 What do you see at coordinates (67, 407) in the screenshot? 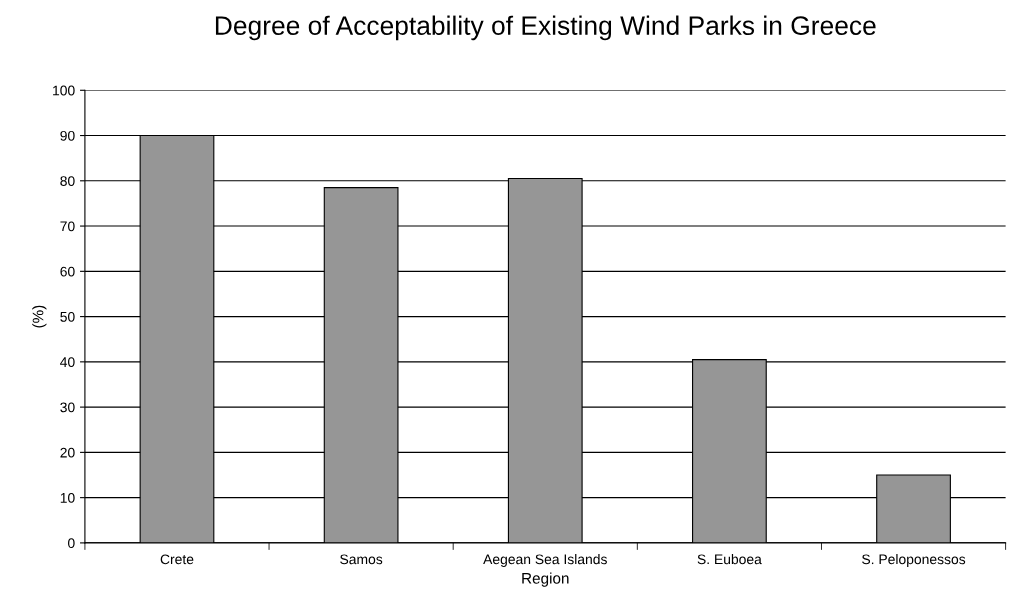
I see `y-tick-label: 30` at bounding box center [67, 407].